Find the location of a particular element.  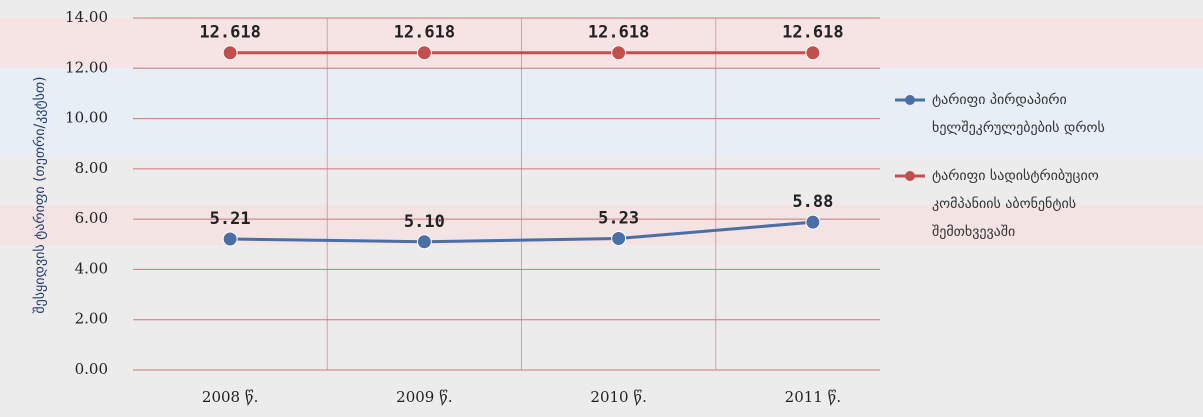

series-line is located at coordinates (522, 232).